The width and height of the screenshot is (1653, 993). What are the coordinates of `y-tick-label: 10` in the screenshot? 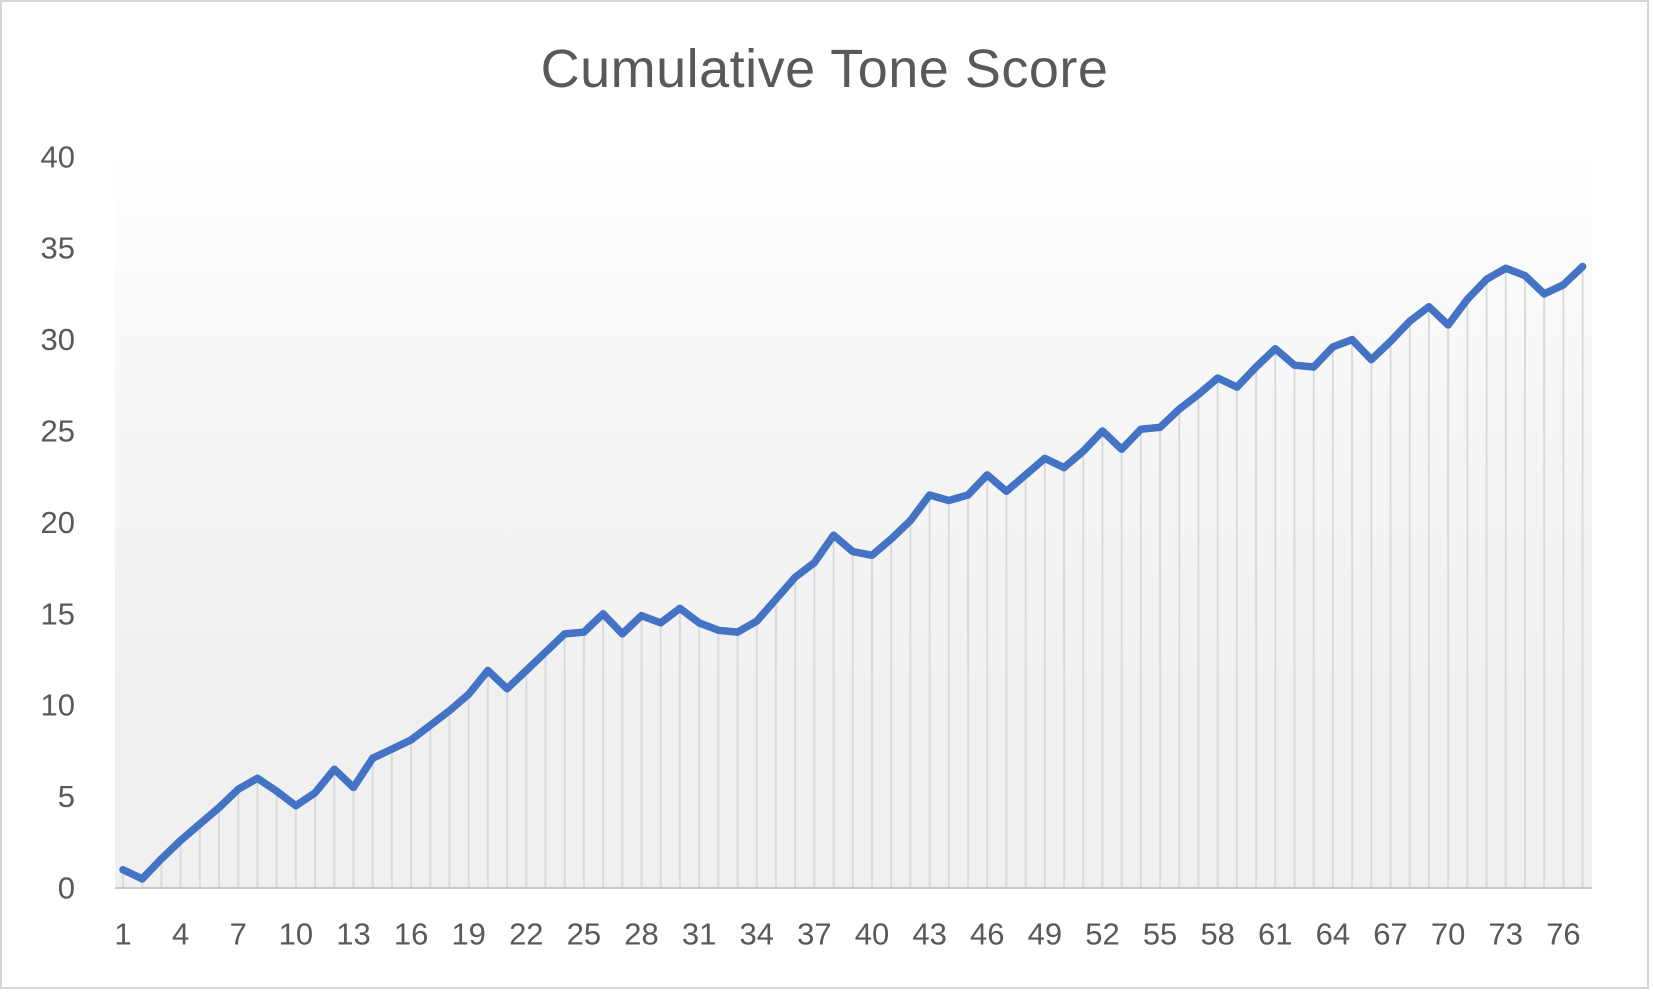 It's located at (58, 705).